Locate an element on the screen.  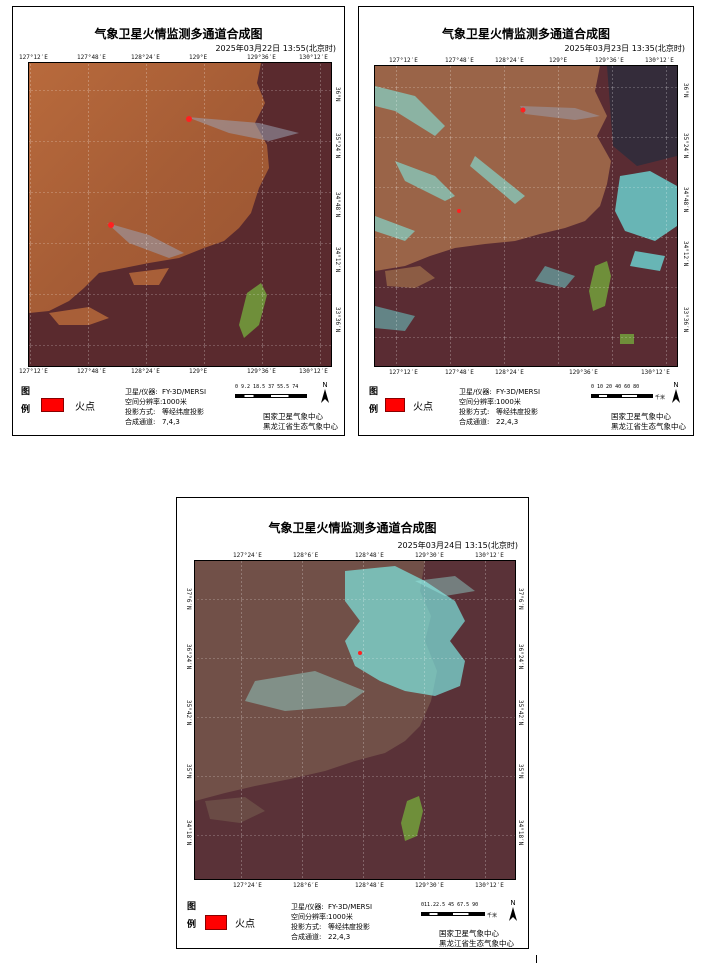
scale-numbers: 0 9.2 18.5 37 55.5 74 is located at coordinates (267, 387).